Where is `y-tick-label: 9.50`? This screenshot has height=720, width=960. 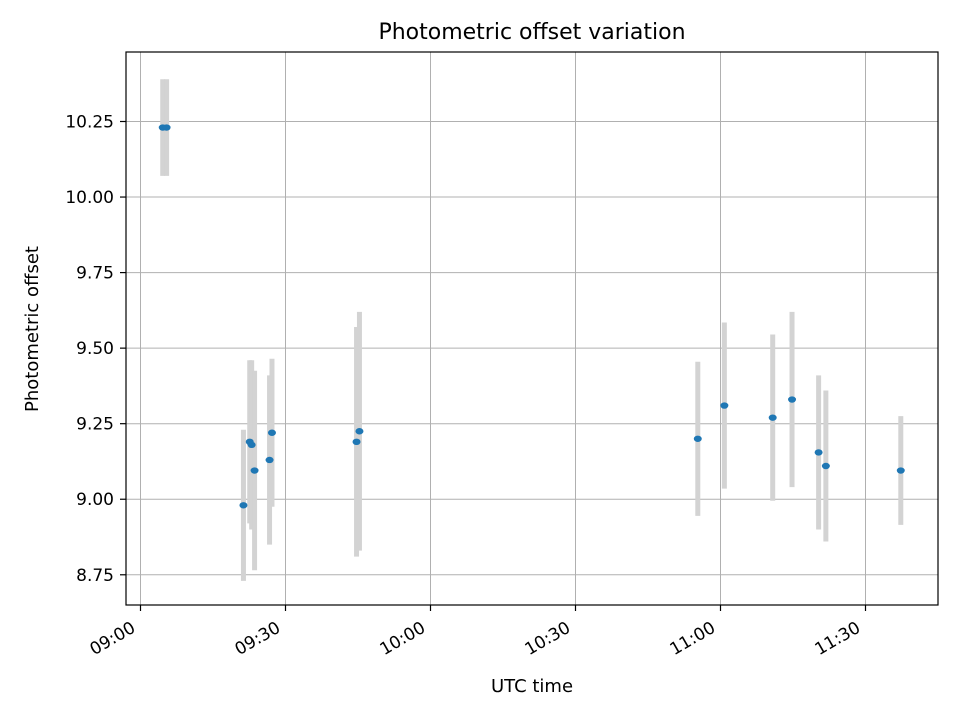
y-tick-label: 9.50 is located at coordinates (95, 349).